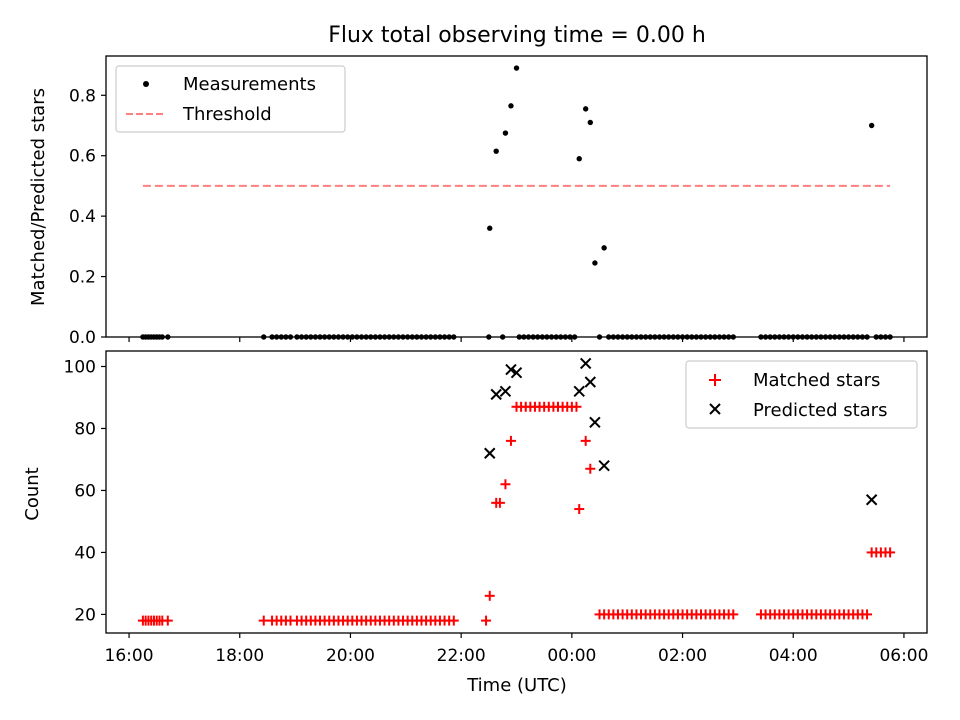  I want to click on y-tick-label: 60, so click(85, 491).